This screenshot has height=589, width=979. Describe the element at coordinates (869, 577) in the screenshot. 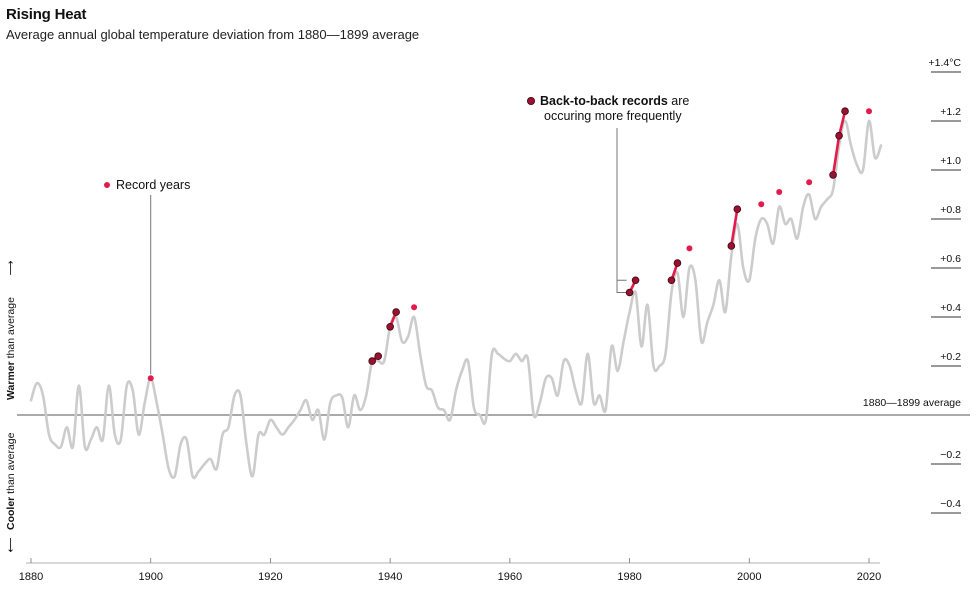

I see `x-tick-label: 2020` at that location.